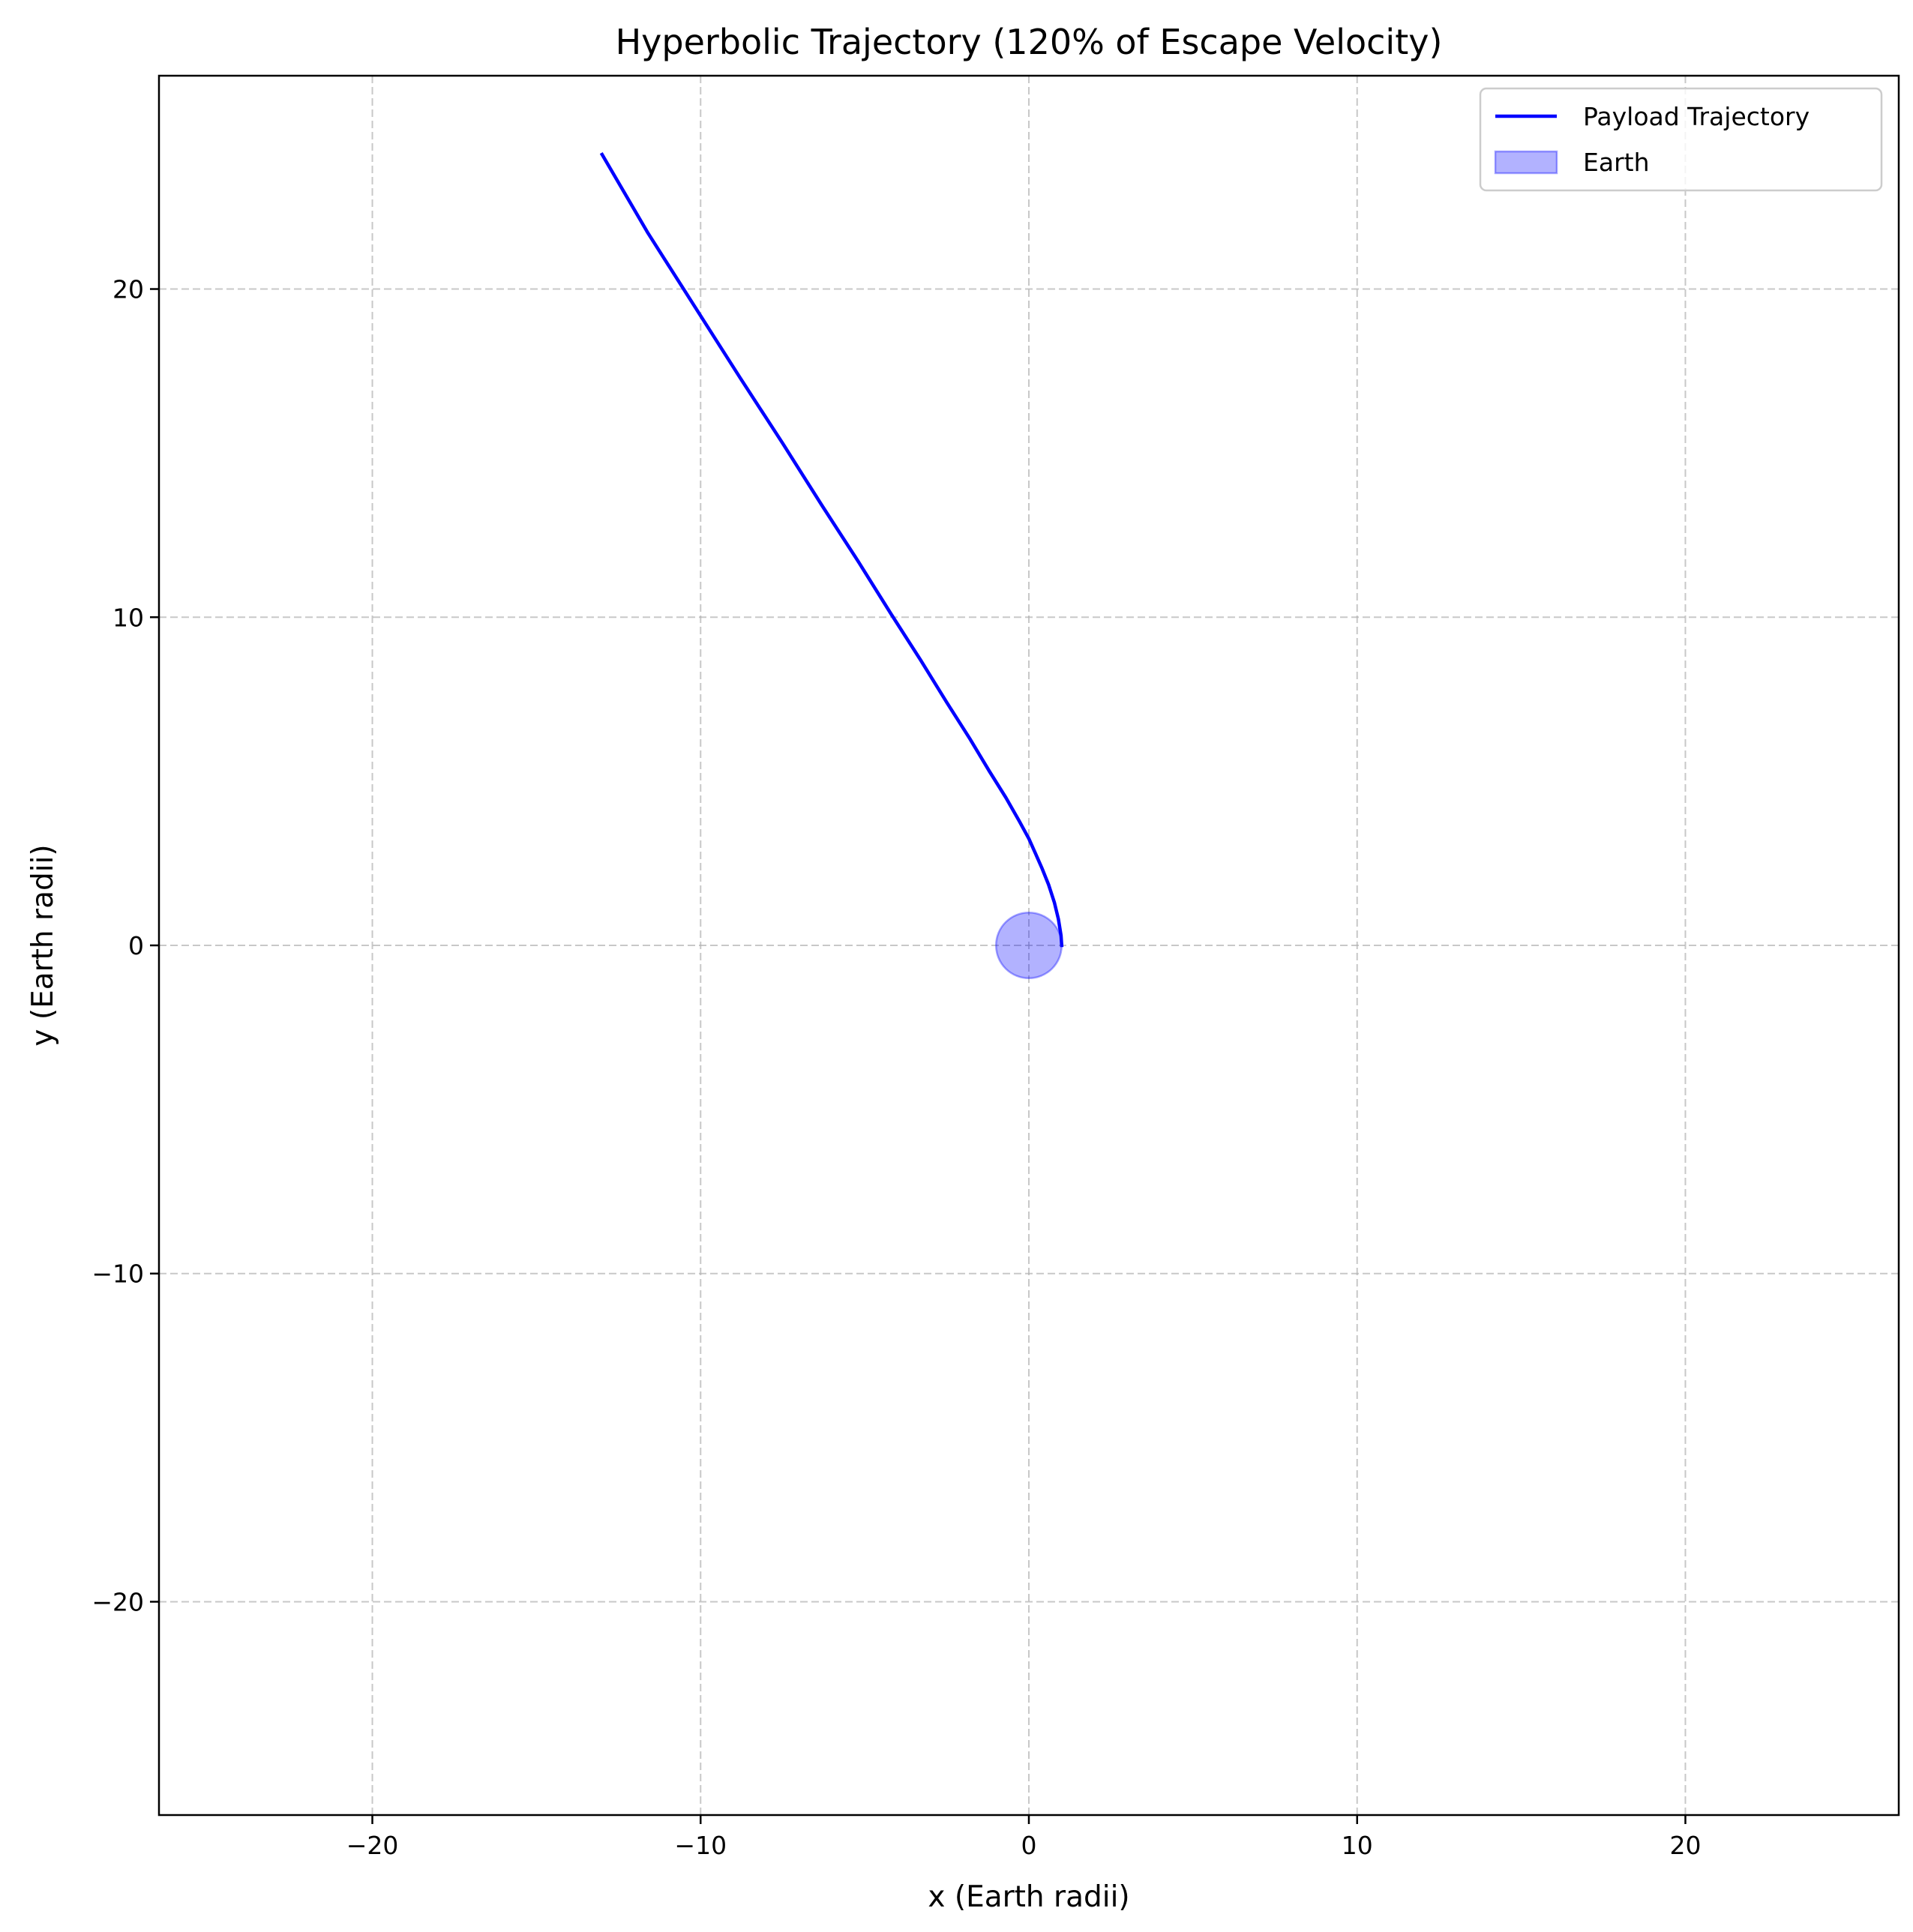 Image resolution: width=1913 pixels, height=1932 pixels. I want to click on y-tick-label: −20, so click(118, 1602).